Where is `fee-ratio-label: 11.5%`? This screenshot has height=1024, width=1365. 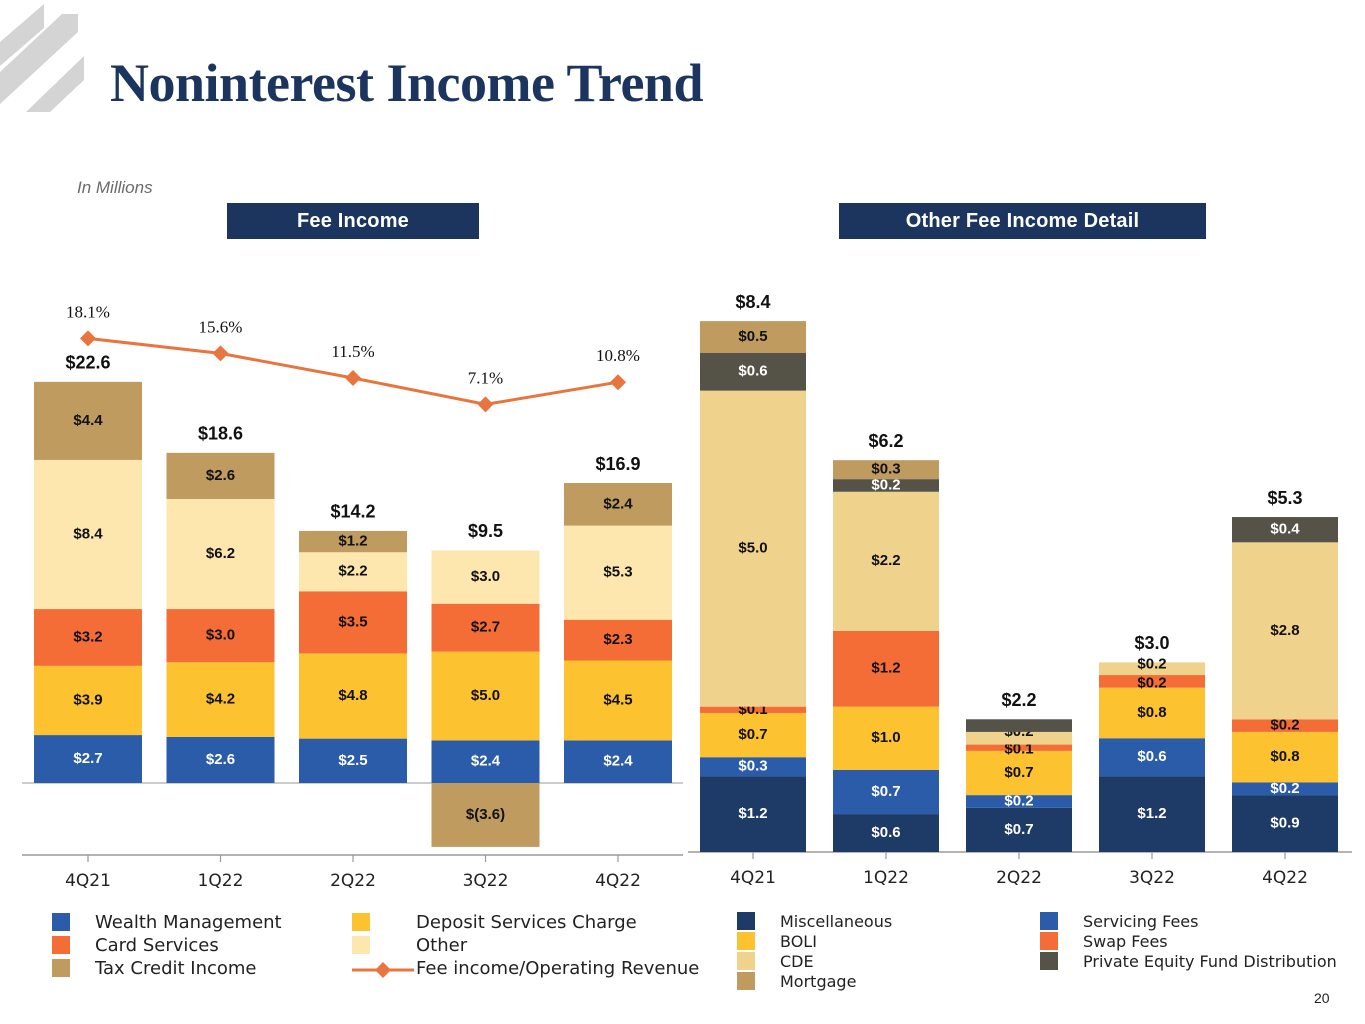
fee-ratio-label: 11.5% is located at coordinates (352, 351).